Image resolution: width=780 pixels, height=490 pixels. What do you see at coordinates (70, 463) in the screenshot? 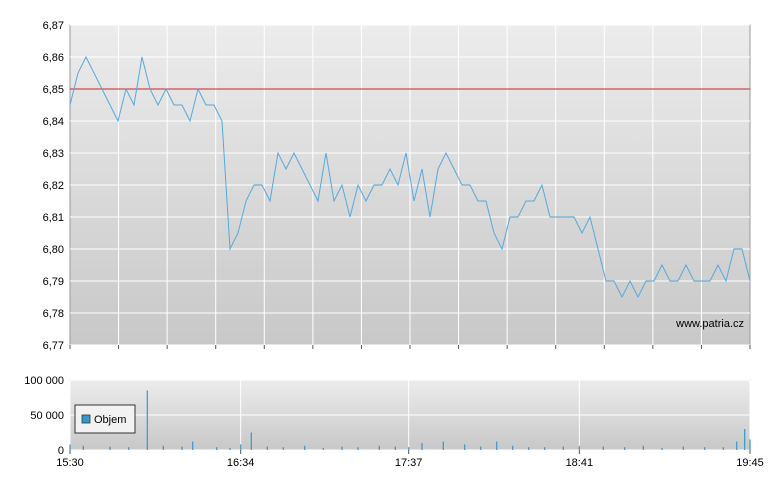
I see `volume-x-tick-label: 15:30` at bounding box center [70, 463].